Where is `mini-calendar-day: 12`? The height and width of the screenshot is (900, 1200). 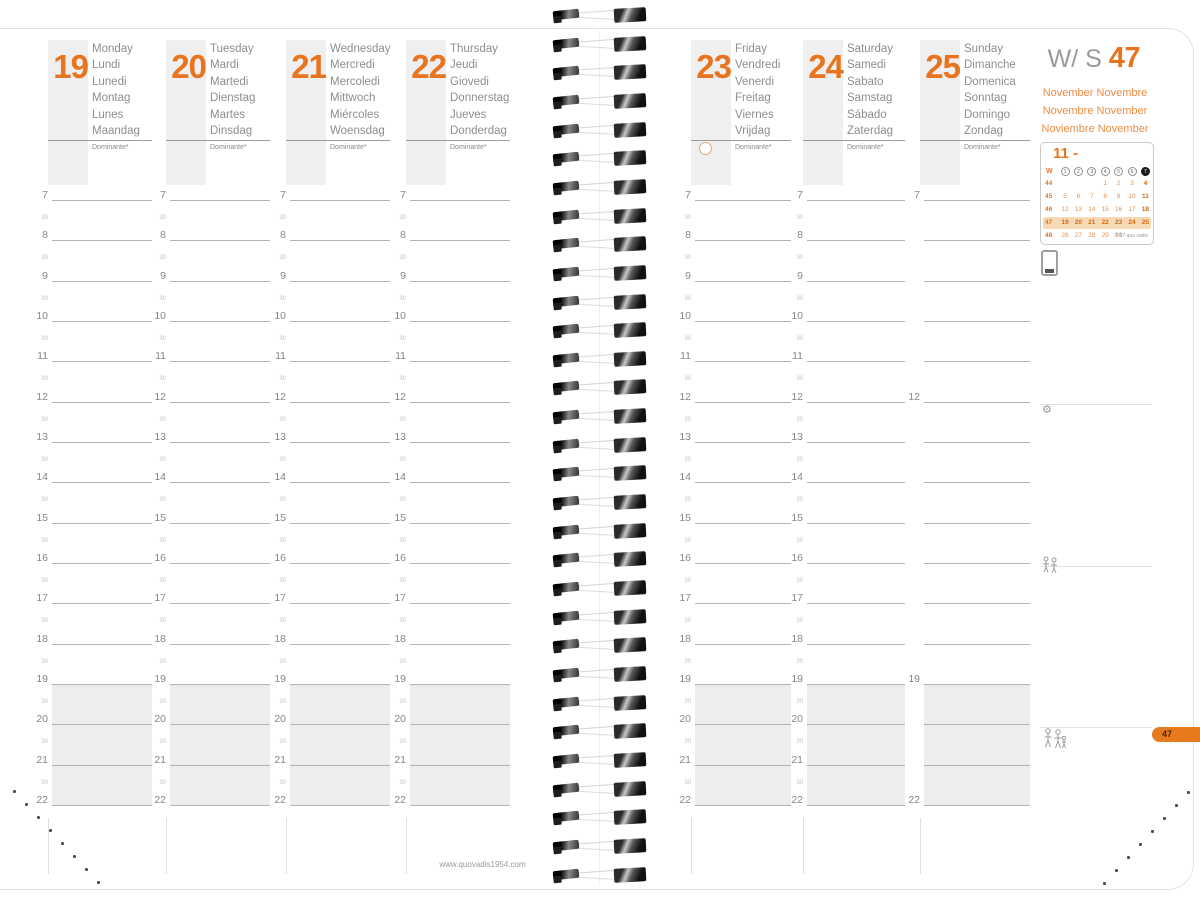 mini-calendar-day: 12 is located at coordinates (1065, 209).